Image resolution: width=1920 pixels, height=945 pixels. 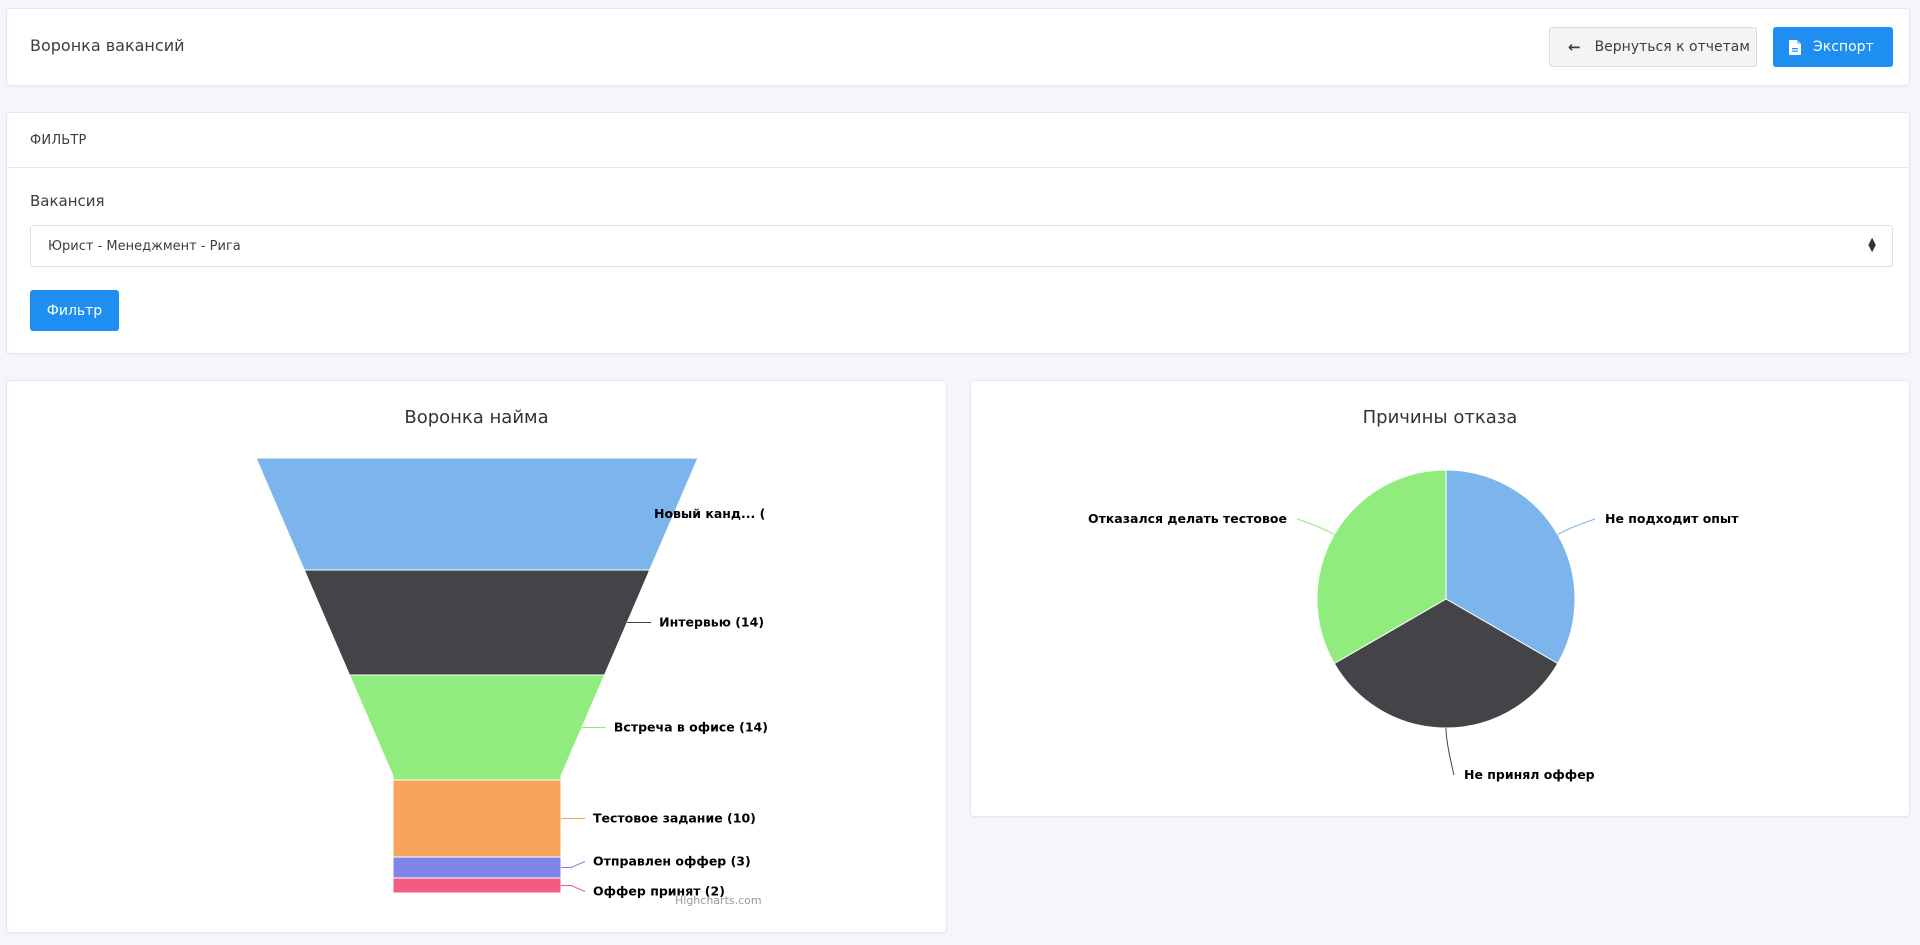 What do you see at coordinates (1843, 47) in the screenshot?
I see `export-button-label: Экспорт` at bounding box center [1843, 47].